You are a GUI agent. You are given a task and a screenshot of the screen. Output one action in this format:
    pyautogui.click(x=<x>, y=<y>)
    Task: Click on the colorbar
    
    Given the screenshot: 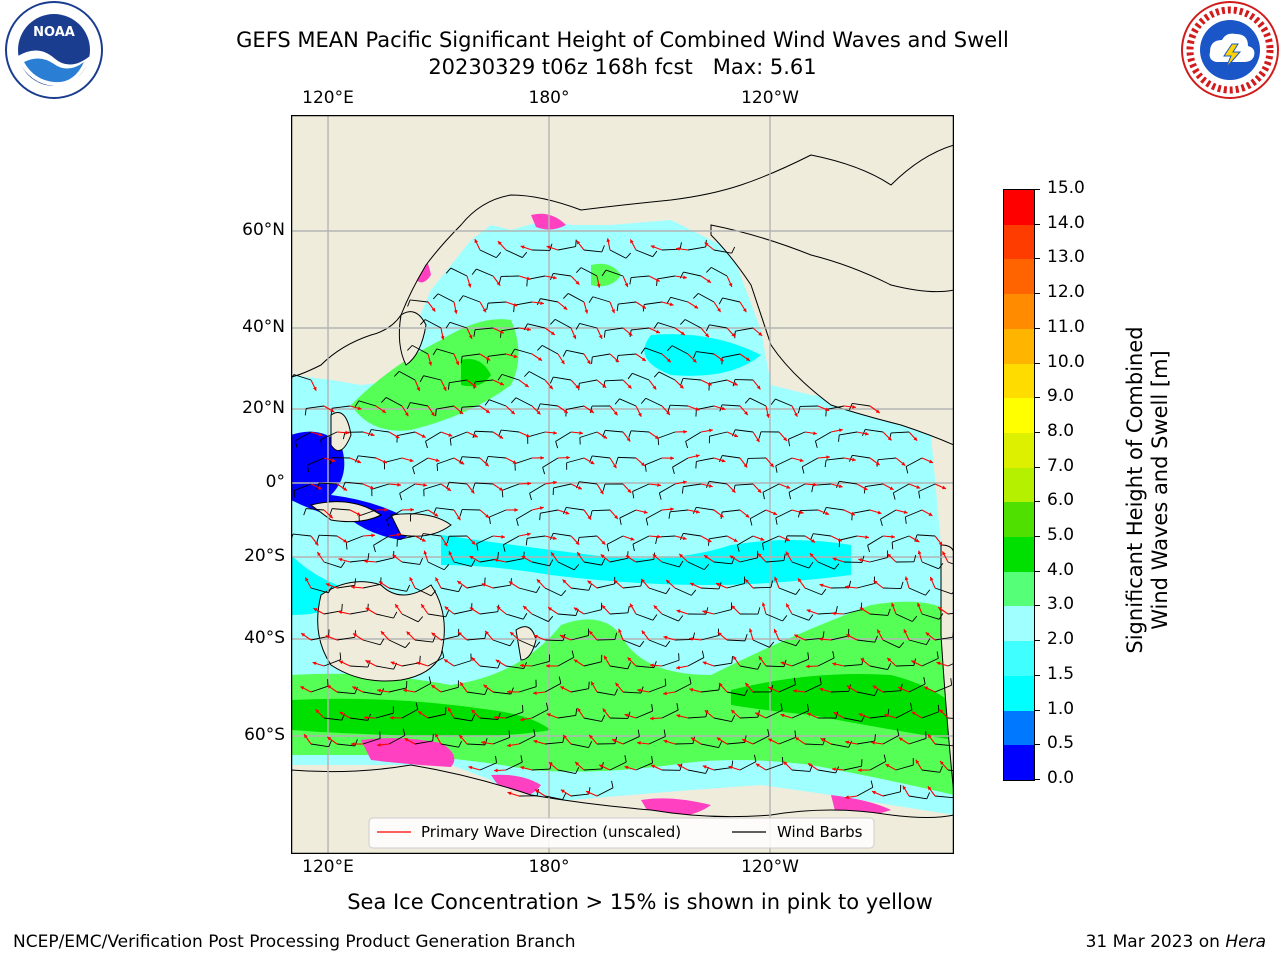 What is the action you would take?
    pyautogui.click(x=1019, y=485)
    